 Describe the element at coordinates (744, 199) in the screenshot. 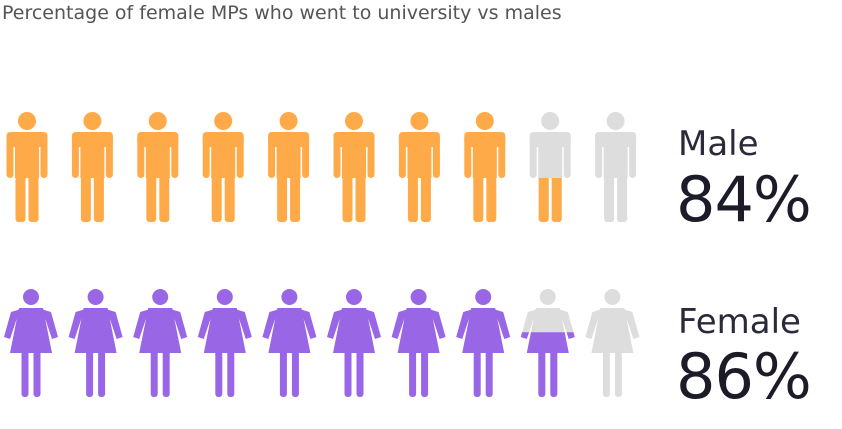

I see `male-series-value: 84%` at that location.